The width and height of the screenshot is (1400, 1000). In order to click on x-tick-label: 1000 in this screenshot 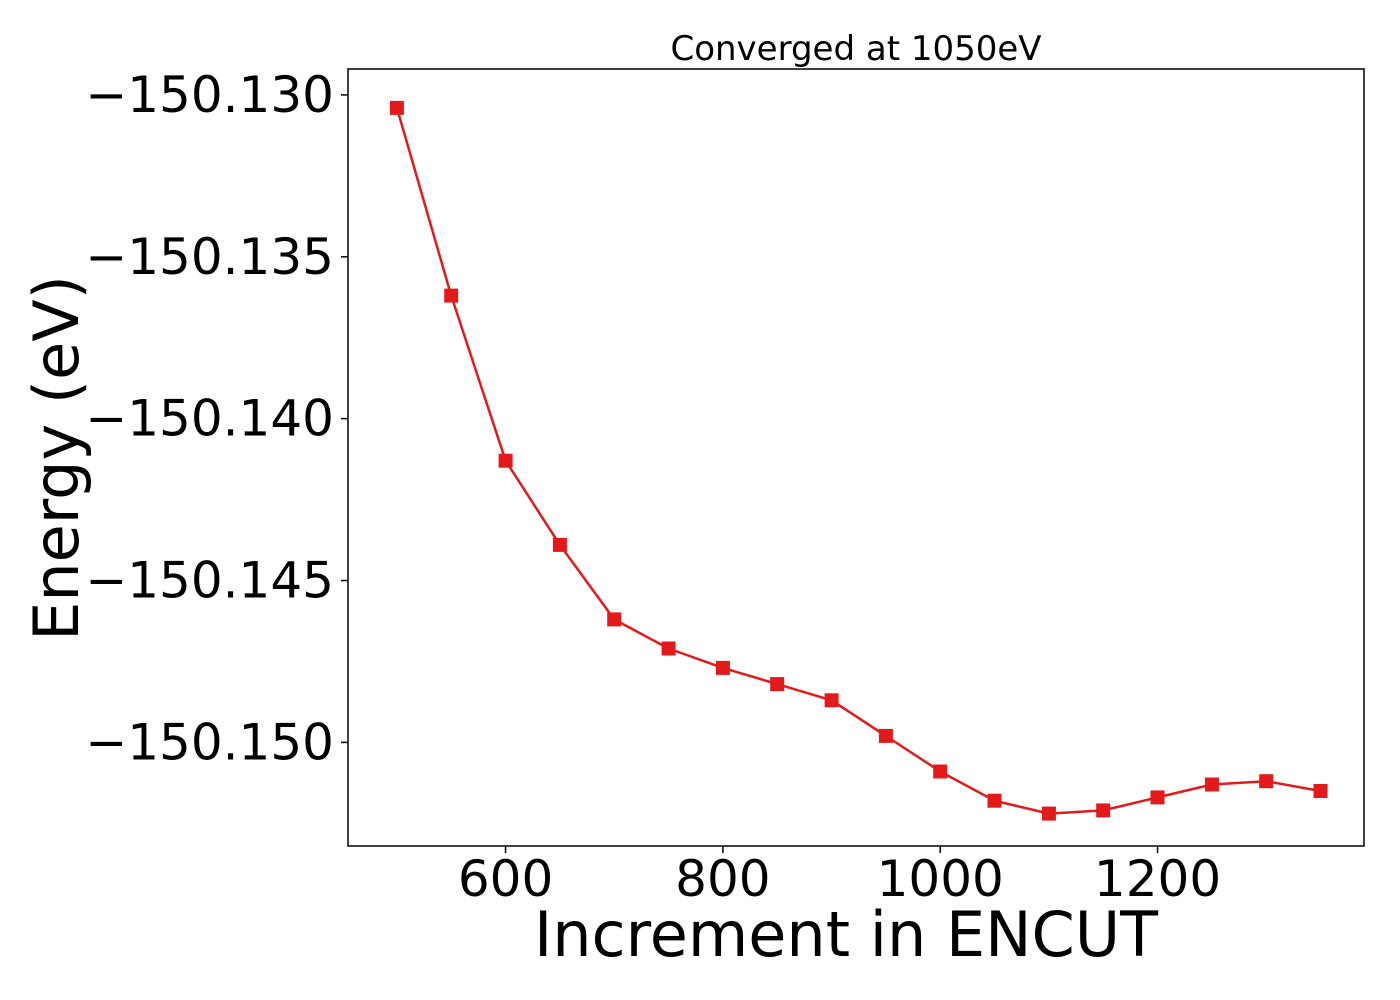, I will do `click(940, 879)`.